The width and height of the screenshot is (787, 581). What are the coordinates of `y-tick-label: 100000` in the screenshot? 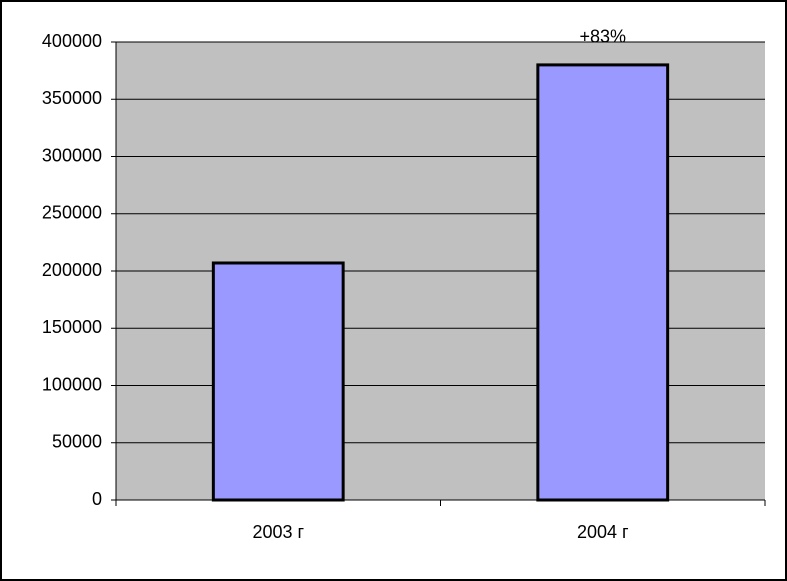 It's located at (72, 384).